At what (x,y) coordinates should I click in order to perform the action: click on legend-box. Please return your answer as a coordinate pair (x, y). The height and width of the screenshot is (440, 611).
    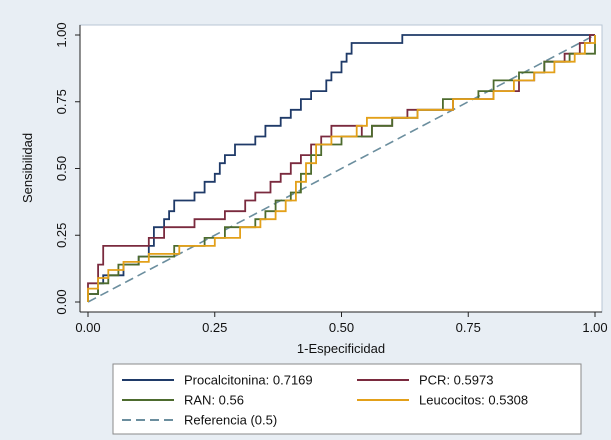
    Looking at the image, I should click on (347, 399).